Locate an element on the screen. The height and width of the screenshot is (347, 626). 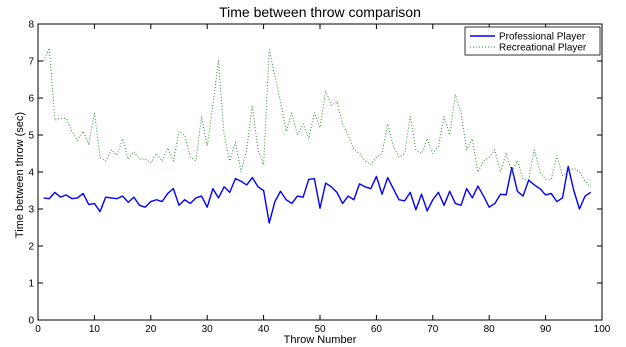
legend-entry: Professional Player is located at coordinates (542, 37).